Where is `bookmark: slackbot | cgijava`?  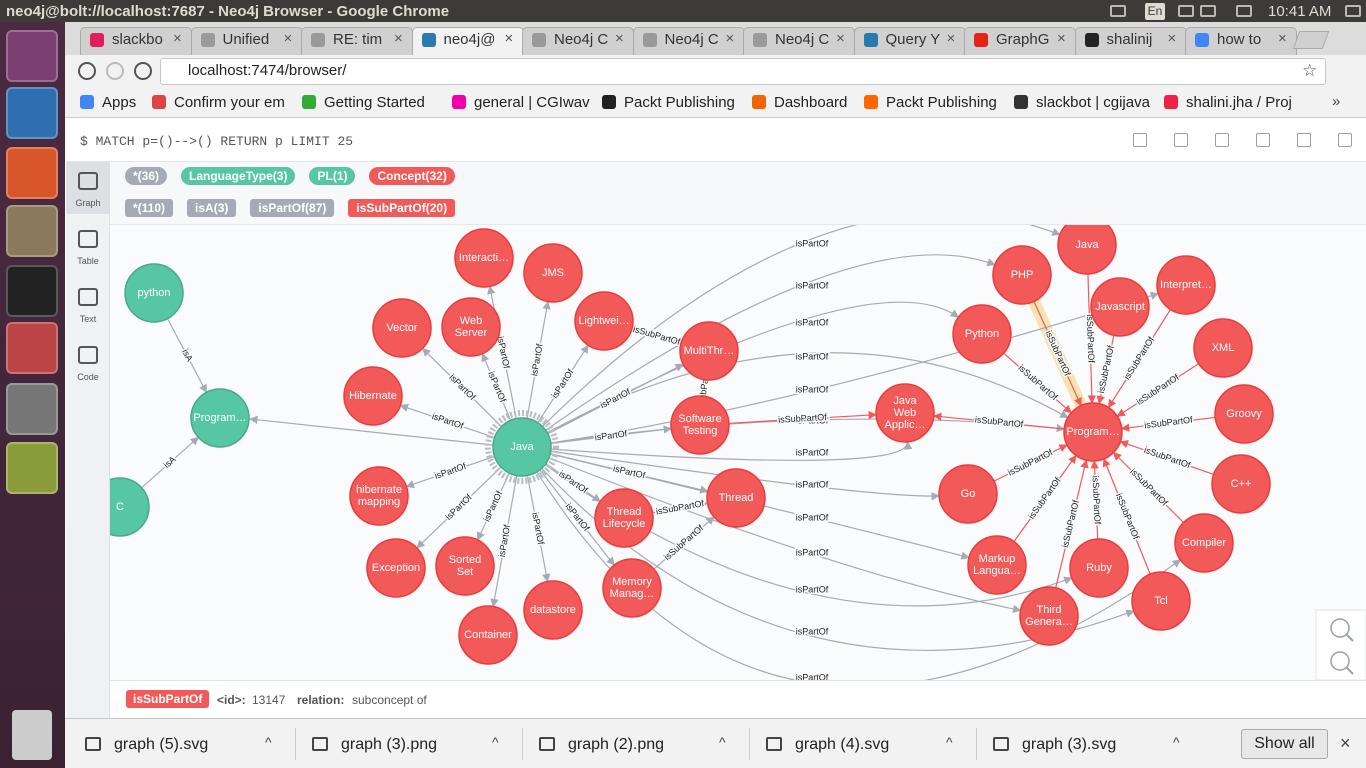 bookmark: slackbot | cgijava is located at coordinates (1093, 102).